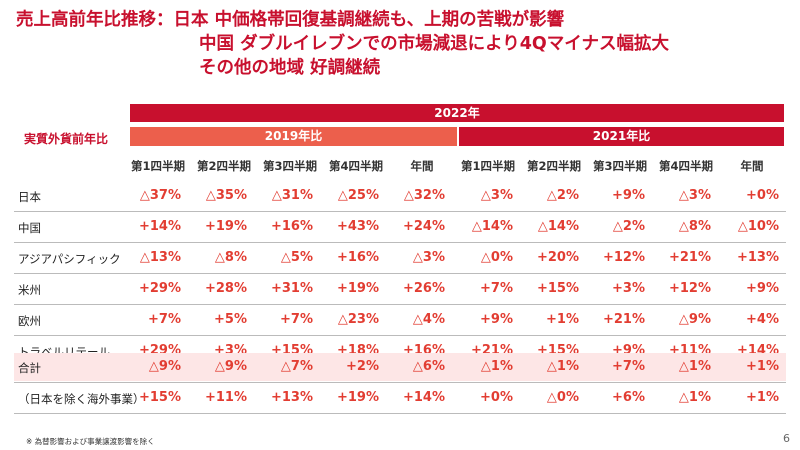  Describe the element at coordinates (423, 288) in the screenshot. I see `table-cell: +26%` at that location.